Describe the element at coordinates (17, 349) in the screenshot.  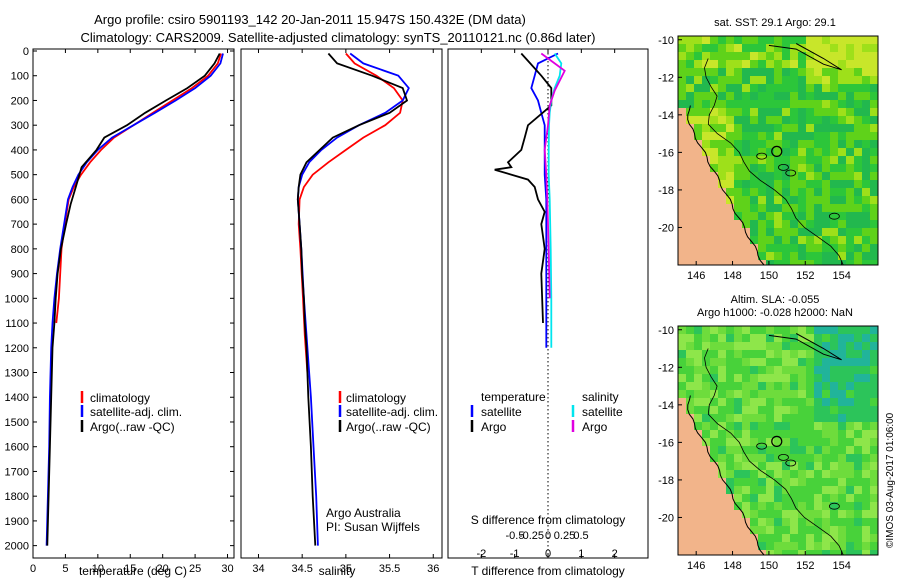
I see `y-tick-label: 1200` at that location.